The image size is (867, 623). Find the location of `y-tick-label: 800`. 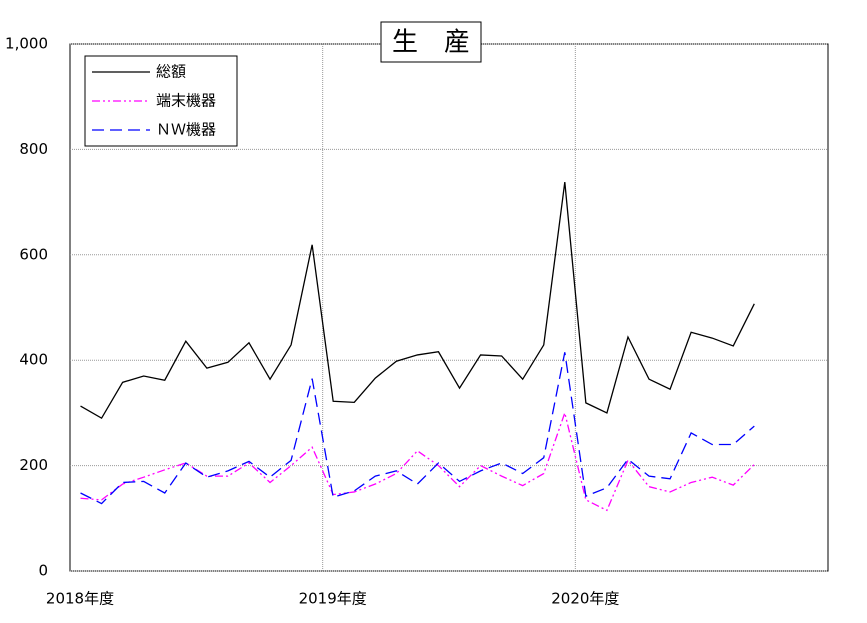

y-tick-label: 800 is located at coordinates (33, 149).